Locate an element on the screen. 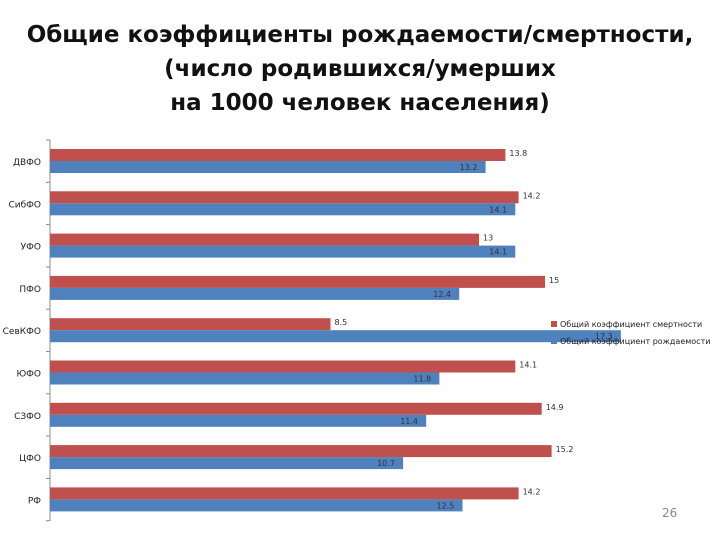 This screenshot has width=720, height=540. category-label-юфо: ЮФО is located at coordinates (28, 375).